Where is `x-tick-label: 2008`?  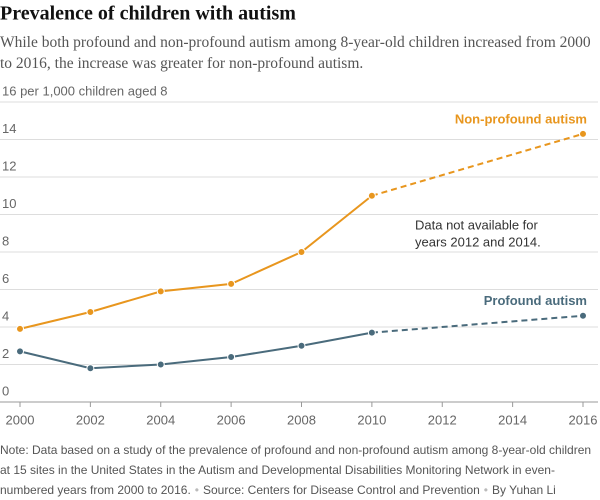
x-tick-label: 2008 is located at coordinates (301, 419).